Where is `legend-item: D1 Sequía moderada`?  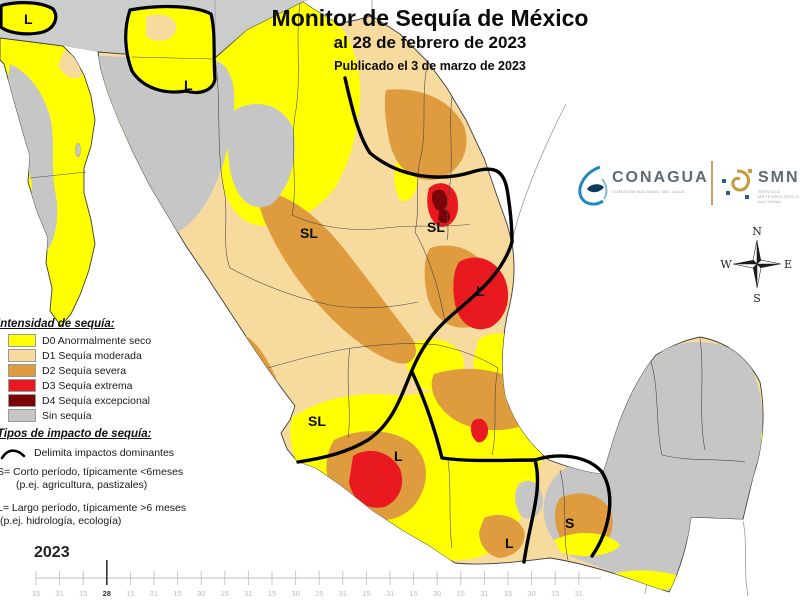 legend-item: D1 Sequía moderada is located at coordinates (96, 355).